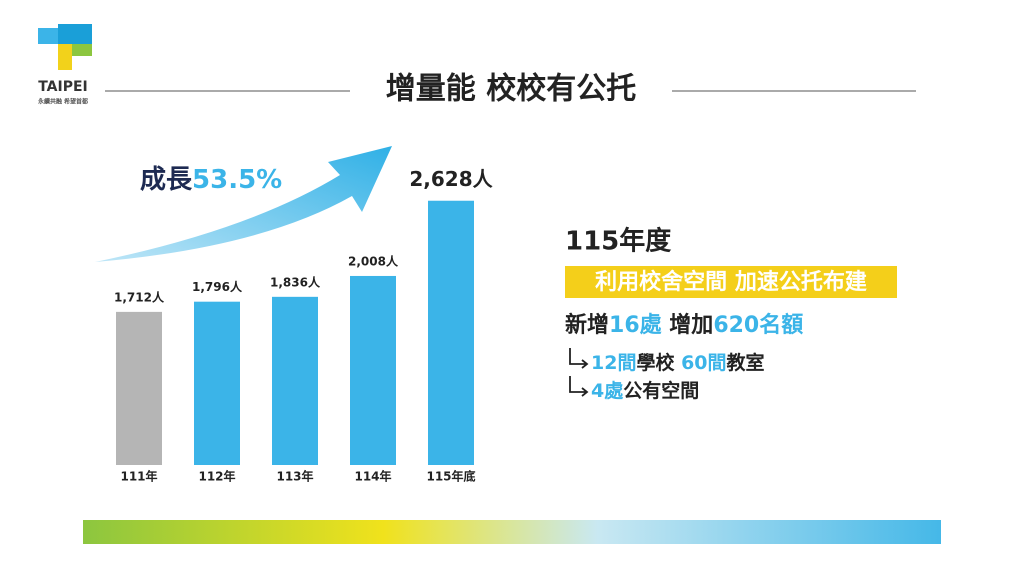 This screenshot has height=576, width=1024. Describe the element at coordinates (372, 476) in the screenshot. I see `x-tick-label: 114年` at that location.